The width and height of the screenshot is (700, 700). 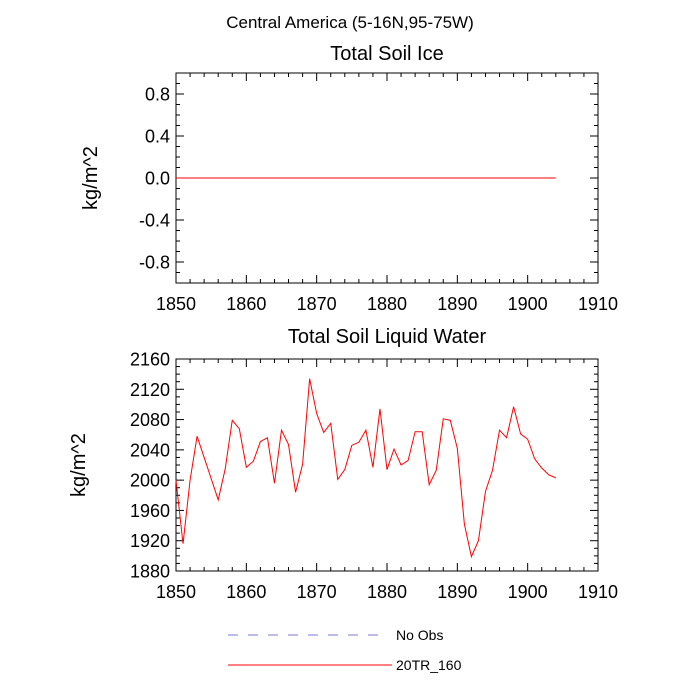 What do you see at coordinates (157, 137) in the screenshot?
I see `y-tick-label: 0.4` at bounding box center [157, 137].